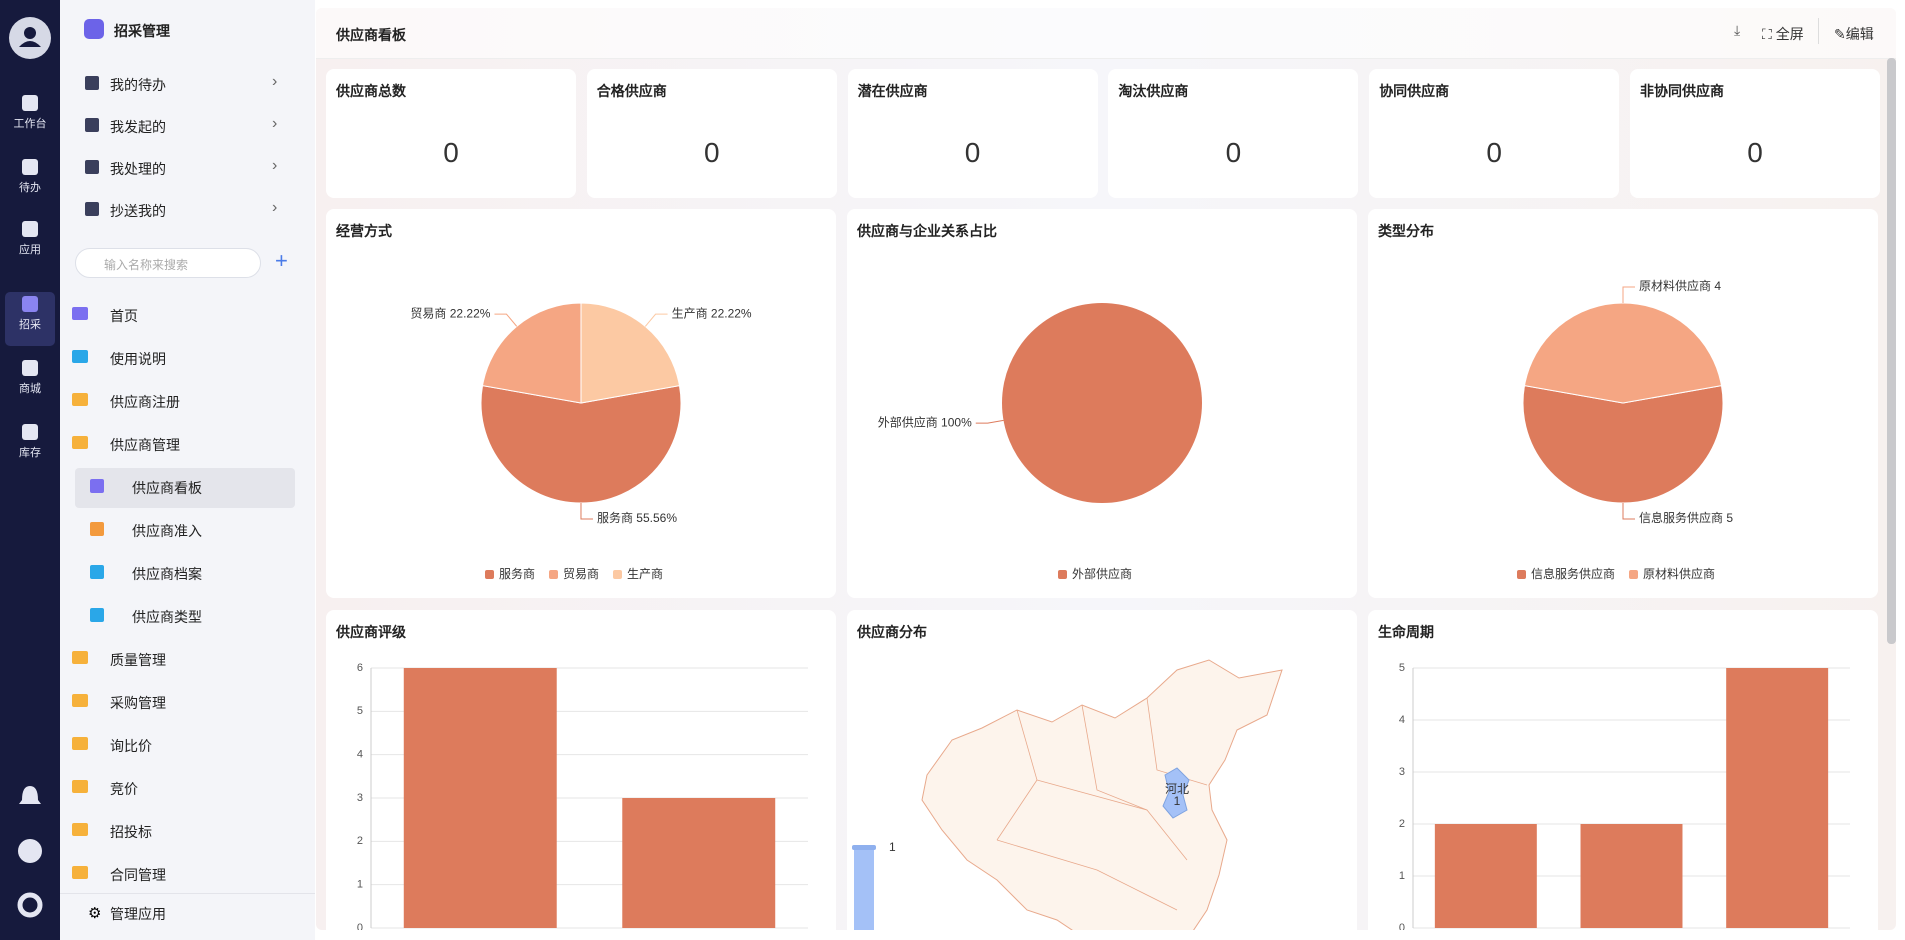 This screenshot has width=1905, height=940. What do you see at coordinates (1686, 517) in the screenshot?
I see `slice-label: 信息服务供应商 5` at bounding box center [1686, 517].